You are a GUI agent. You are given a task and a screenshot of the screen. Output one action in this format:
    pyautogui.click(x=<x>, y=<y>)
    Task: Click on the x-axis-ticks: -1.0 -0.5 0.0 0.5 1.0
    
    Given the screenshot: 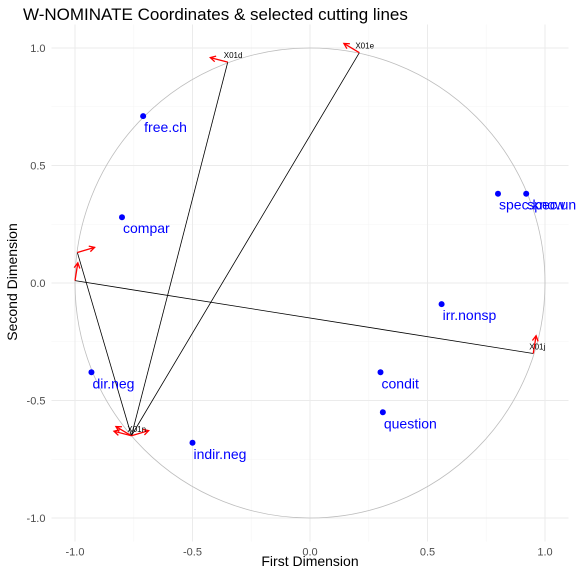 What is the action you would take?
    pyautogui.click(x=309, y=553)
    